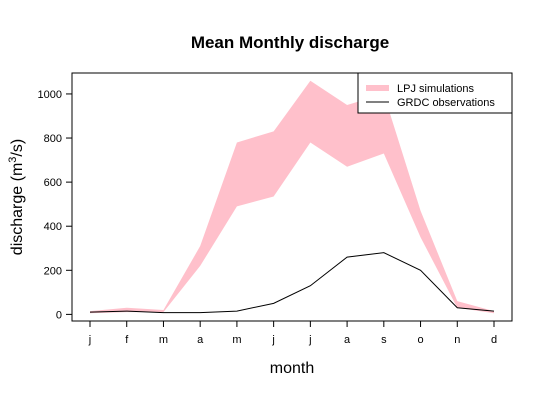  I want to click on y-tick-label-0: 0, so click(59, 315).